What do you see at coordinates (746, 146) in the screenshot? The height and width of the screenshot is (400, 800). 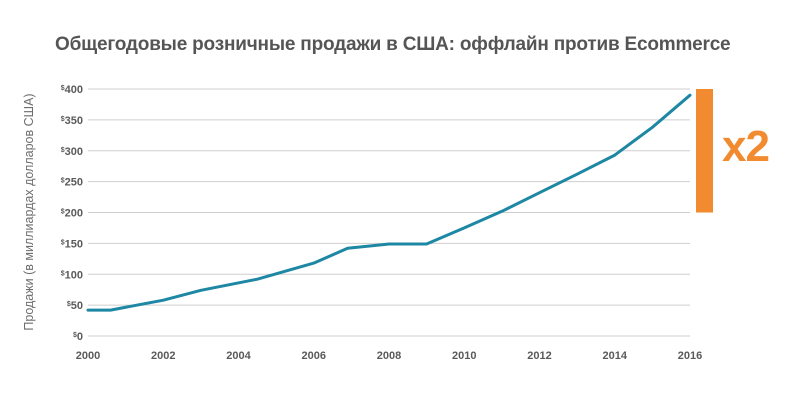 I see `annotation-label: x2` at bounding box center [746, 146].